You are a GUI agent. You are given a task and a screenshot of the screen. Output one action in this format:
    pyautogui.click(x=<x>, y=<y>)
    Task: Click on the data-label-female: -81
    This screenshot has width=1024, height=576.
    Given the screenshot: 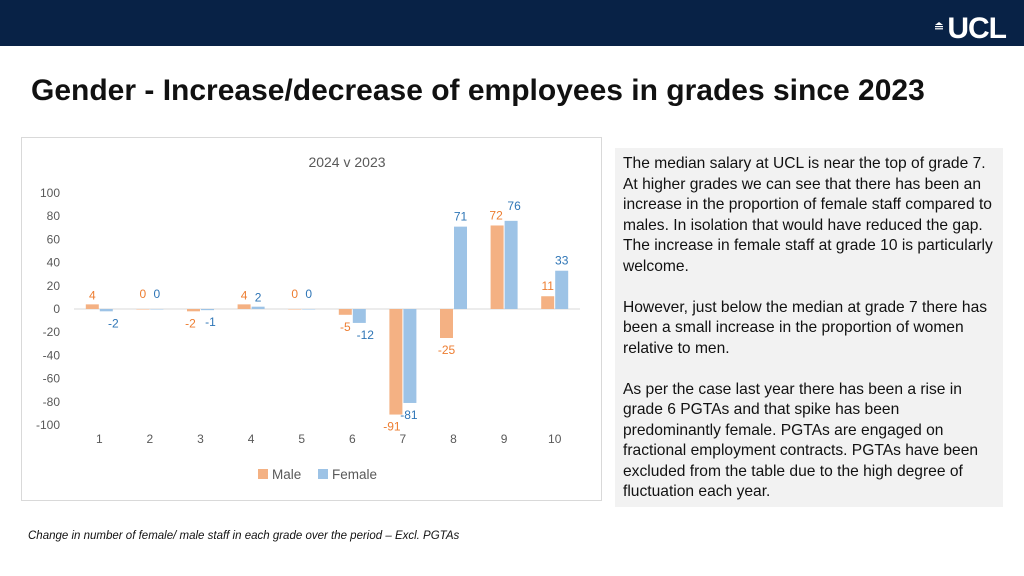 What is the action you would take?
    pyautogui.click(x=409, y=415)
    